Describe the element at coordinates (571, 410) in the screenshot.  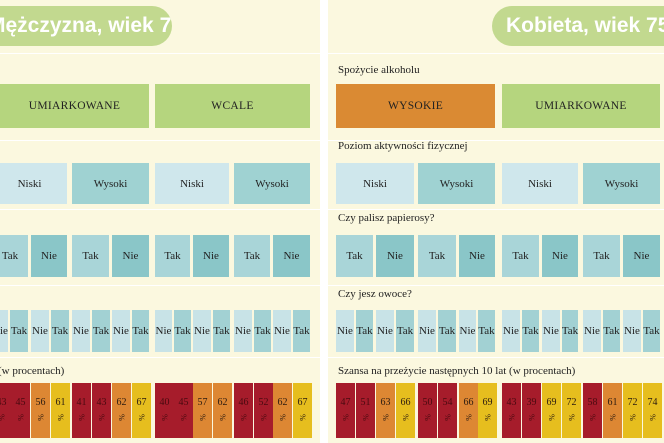
I see `percent-cell: 72%` at that location.